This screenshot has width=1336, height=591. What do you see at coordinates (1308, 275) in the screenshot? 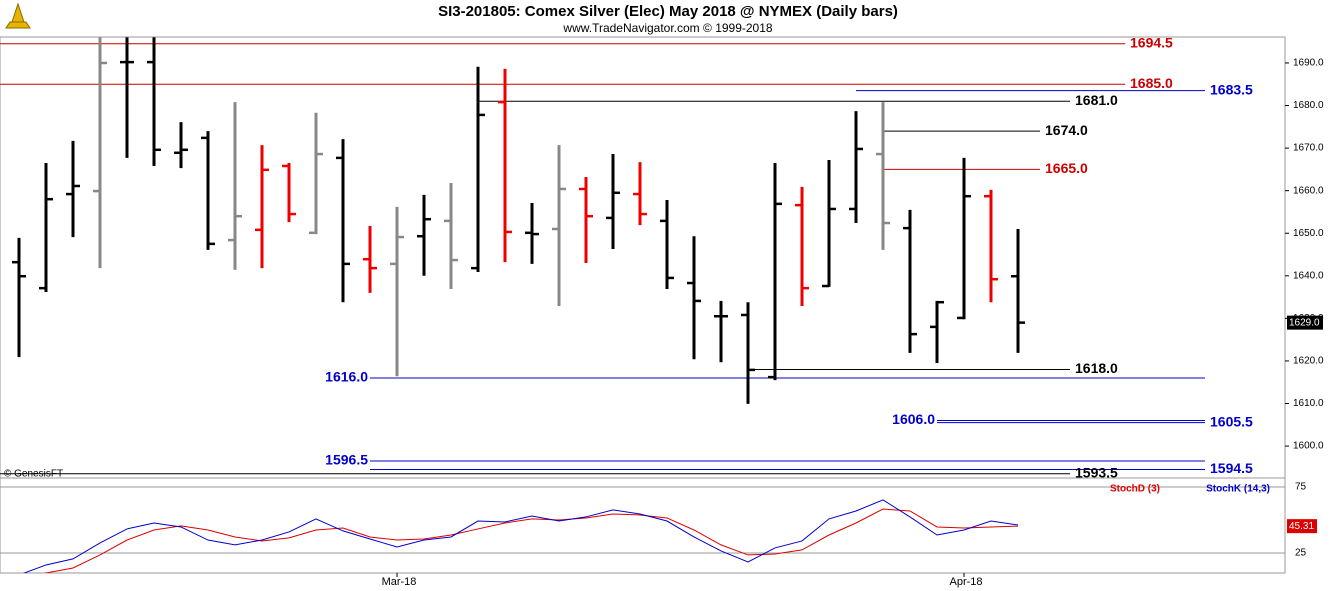
I see `y-tick-label: 1640.0` at bounding box center [1308, 275].